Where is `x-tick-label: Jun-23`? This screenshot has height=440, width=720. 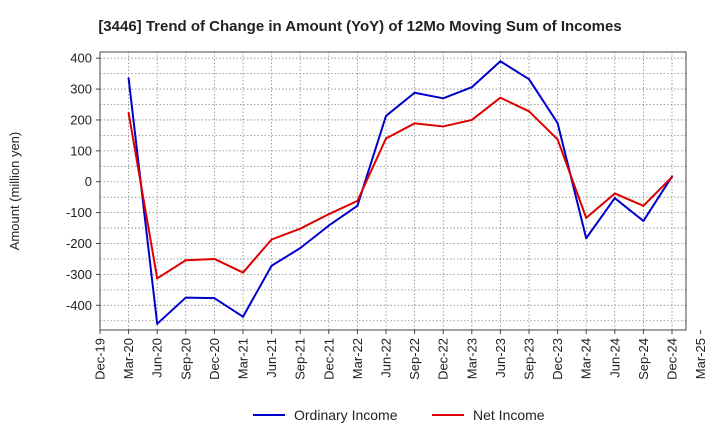
x-tick-label: Jun-23 is located at coordinates (500, 358).